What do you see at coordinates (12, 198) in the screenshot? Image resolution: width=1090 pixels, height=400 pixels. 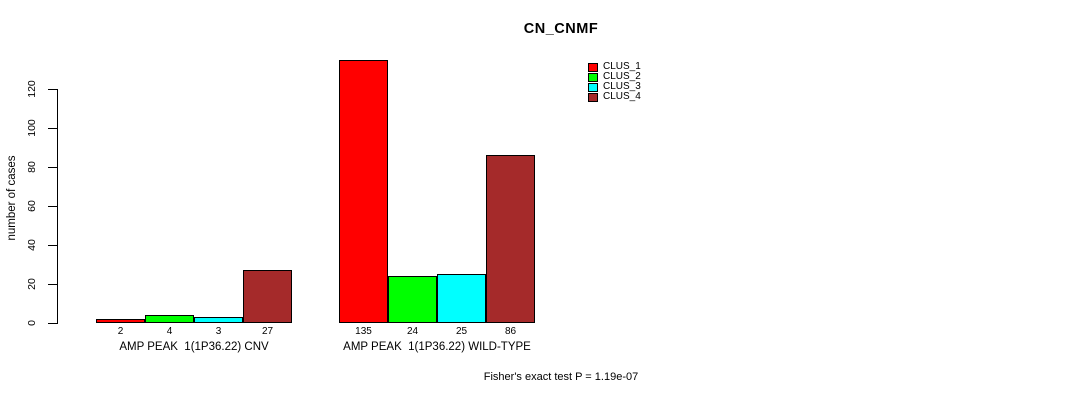 I see `y-axis-label: number of cases` at bounding box center [12, 198].